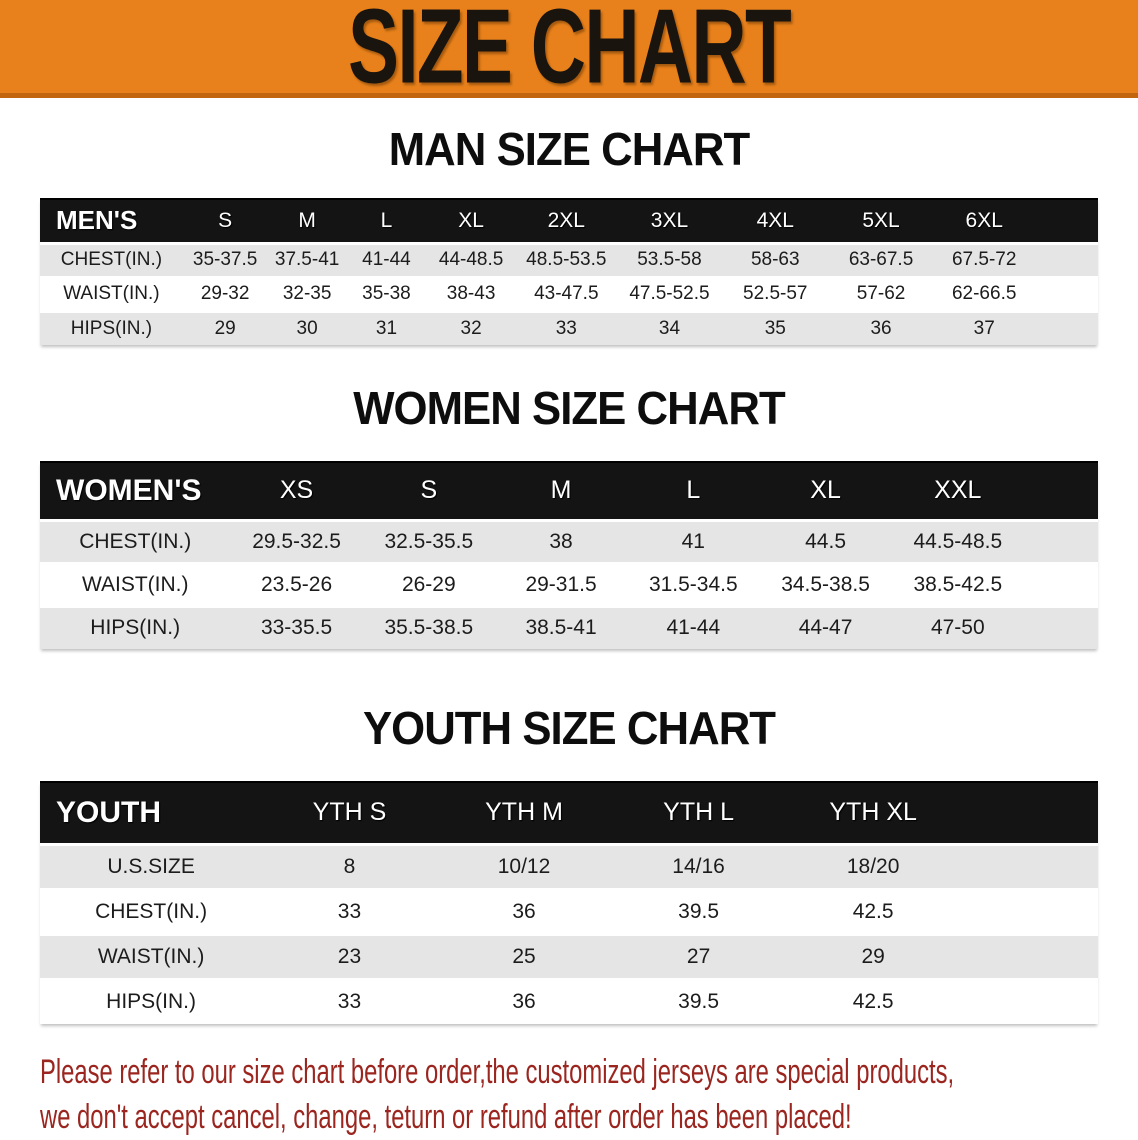  What do you see at coordinates (471, 328) in the screenshot?
I see `table-cell: 32` at bounding box center [471, 328].